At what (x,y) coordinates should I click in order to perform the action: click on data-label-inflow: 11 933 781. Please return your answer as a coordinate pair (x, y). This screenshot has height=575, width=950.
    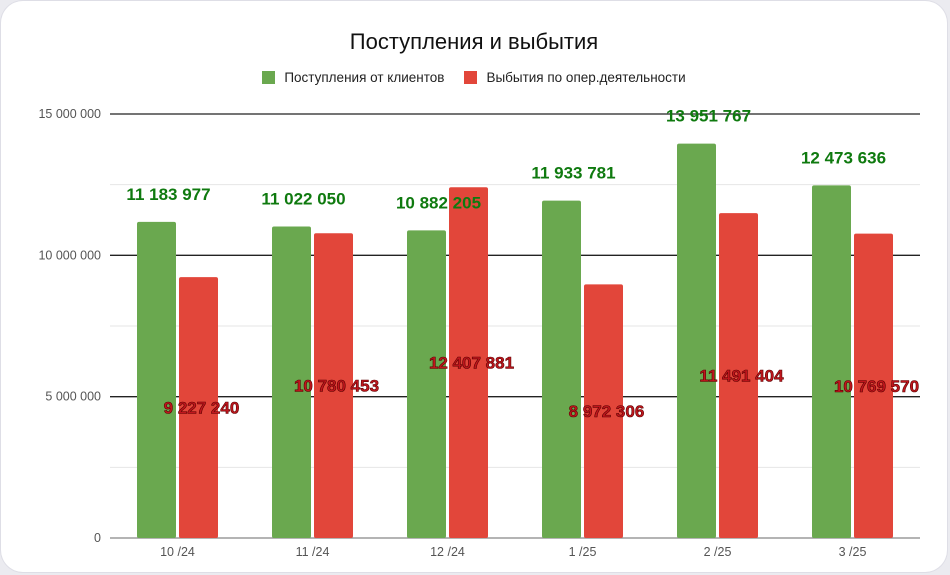
    Looking at the image, I should click on (573, 173).